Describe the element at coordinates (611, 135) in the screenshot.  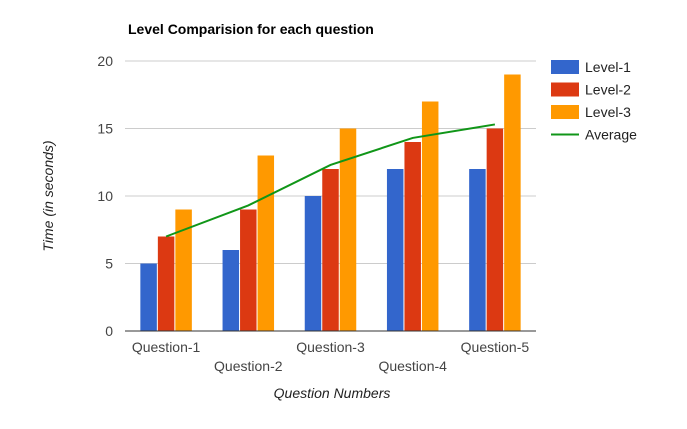
I see `legend-label-average: Average` at that location.